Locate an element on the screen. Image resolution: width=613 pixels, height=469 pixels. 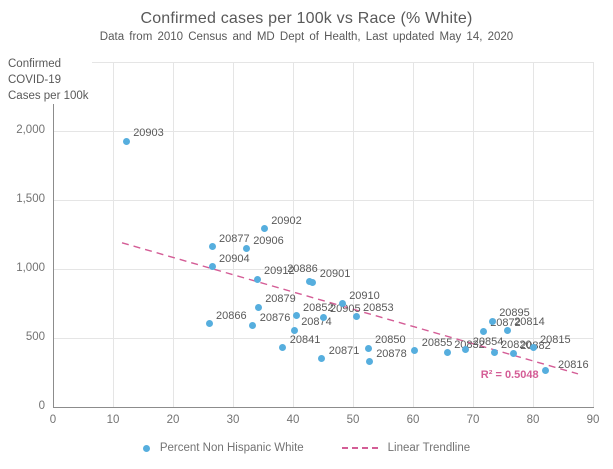
data-point-label: 20854 is located at coordinates (488, 341).